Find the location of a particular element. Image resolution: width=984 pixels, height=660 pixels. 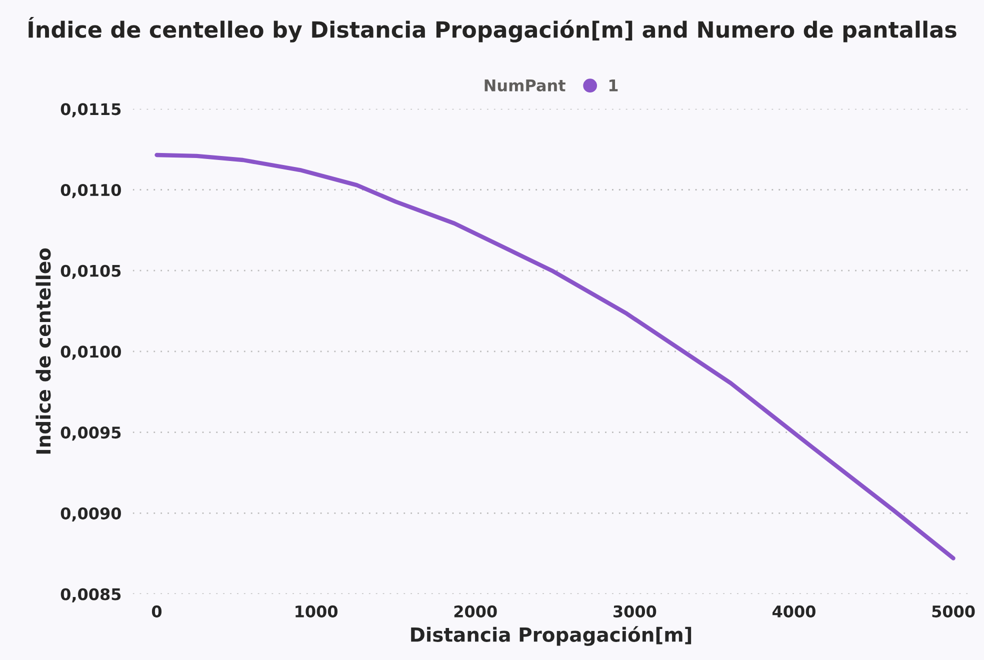

y-tick-label: 0,0105 is located at coordinates (90, 271).